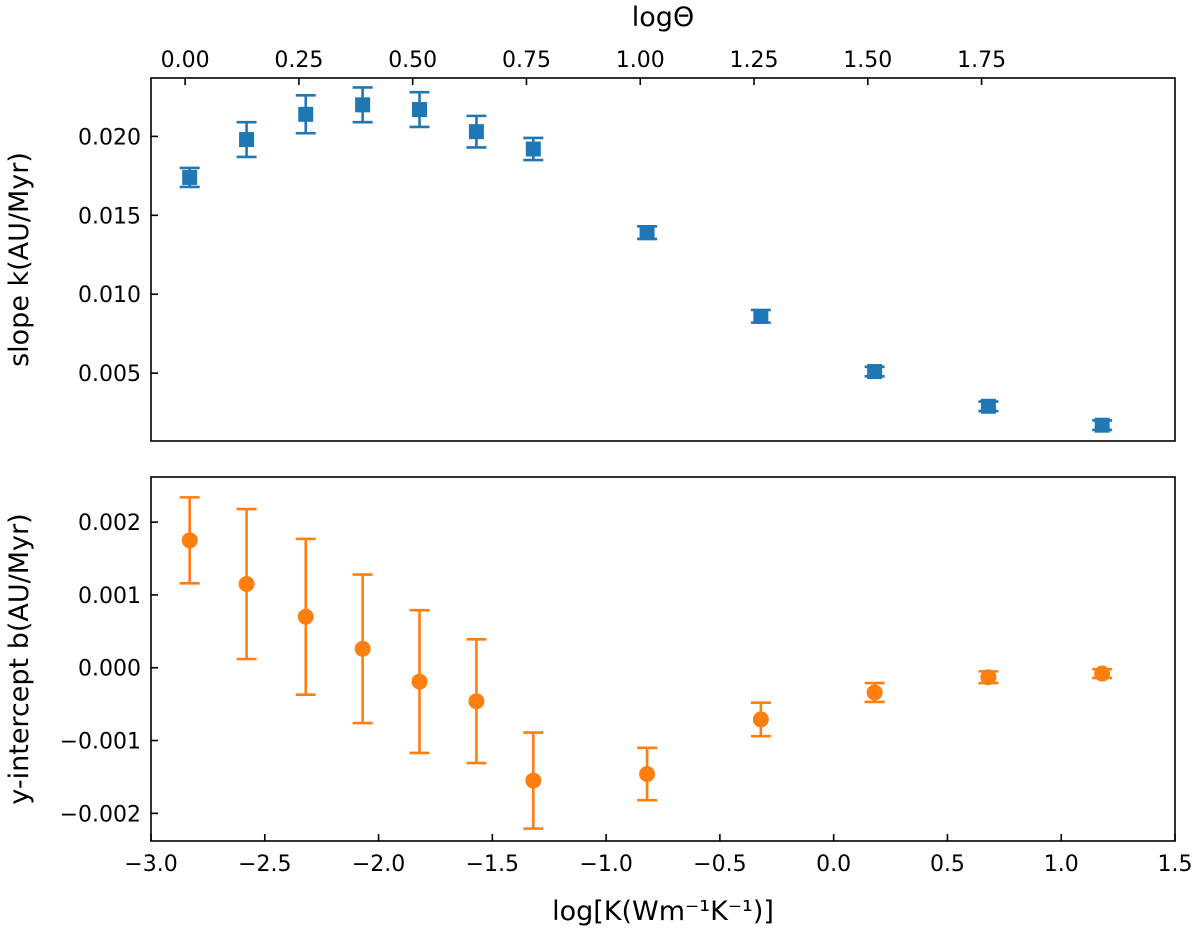  I want to click on x-axis-title: log[K(Wm⁻¹K⁻¹)], so click(663, 911).